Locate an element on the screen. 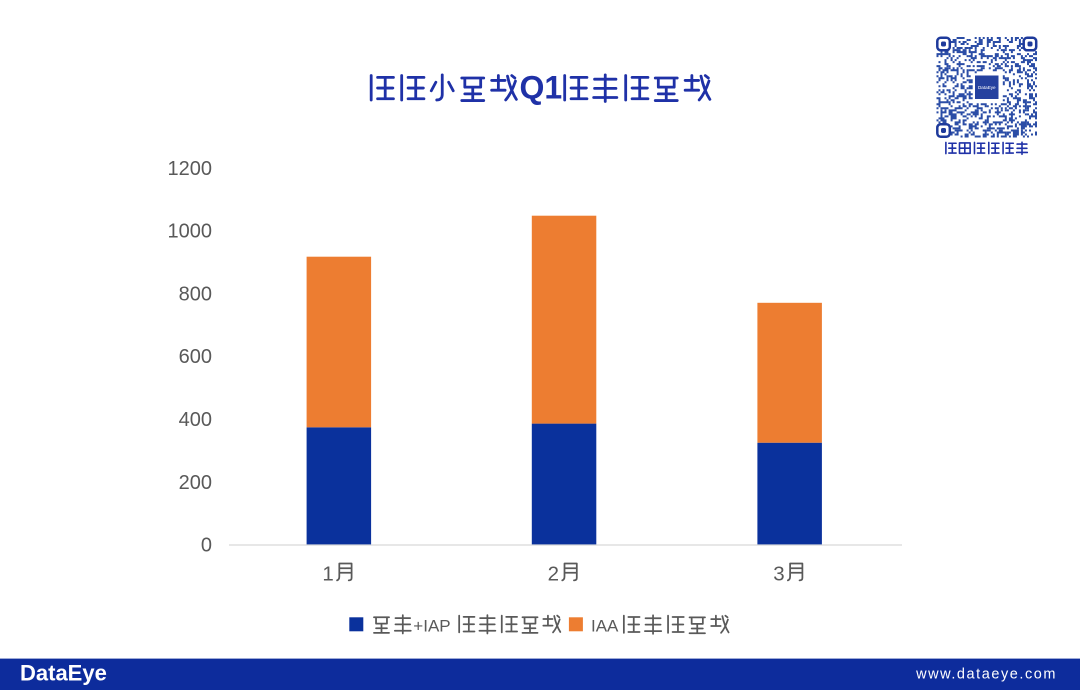  svg-text: 1000 is located at coordinates (190, 232).